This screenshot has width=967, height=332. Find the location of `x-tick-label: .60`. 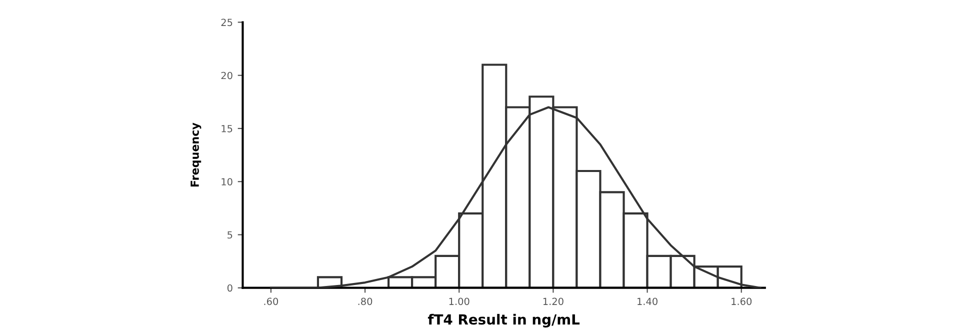

x-tick-label: .60 is located at coordinates (271, 302).